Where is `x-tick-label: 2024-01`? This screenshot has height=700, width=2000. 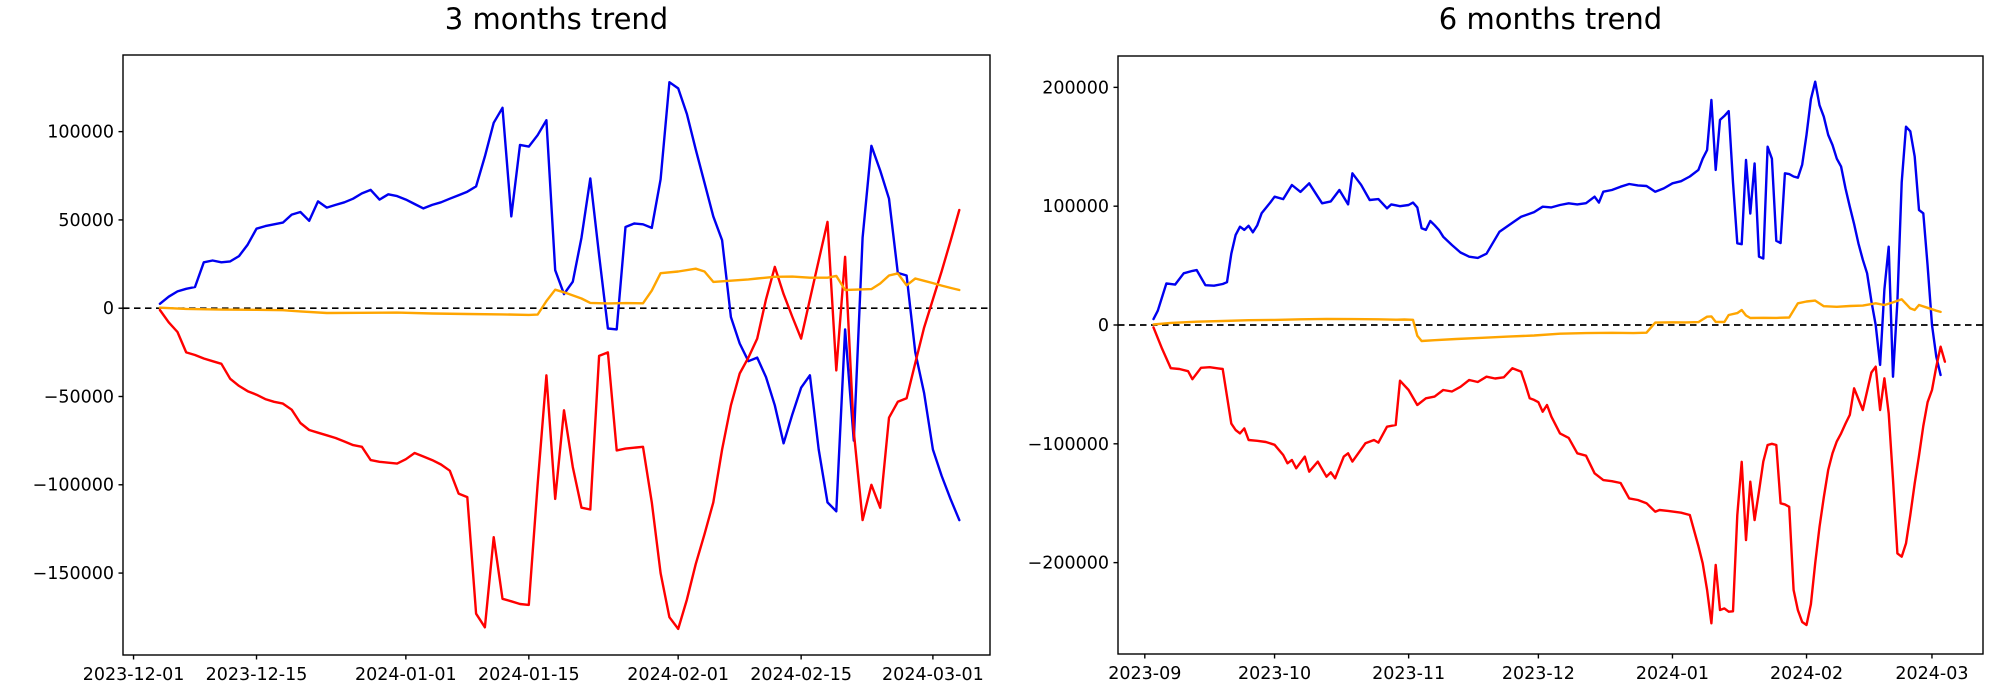 x-tick-label: 2024-01 is located at coordinates (1672, 674).